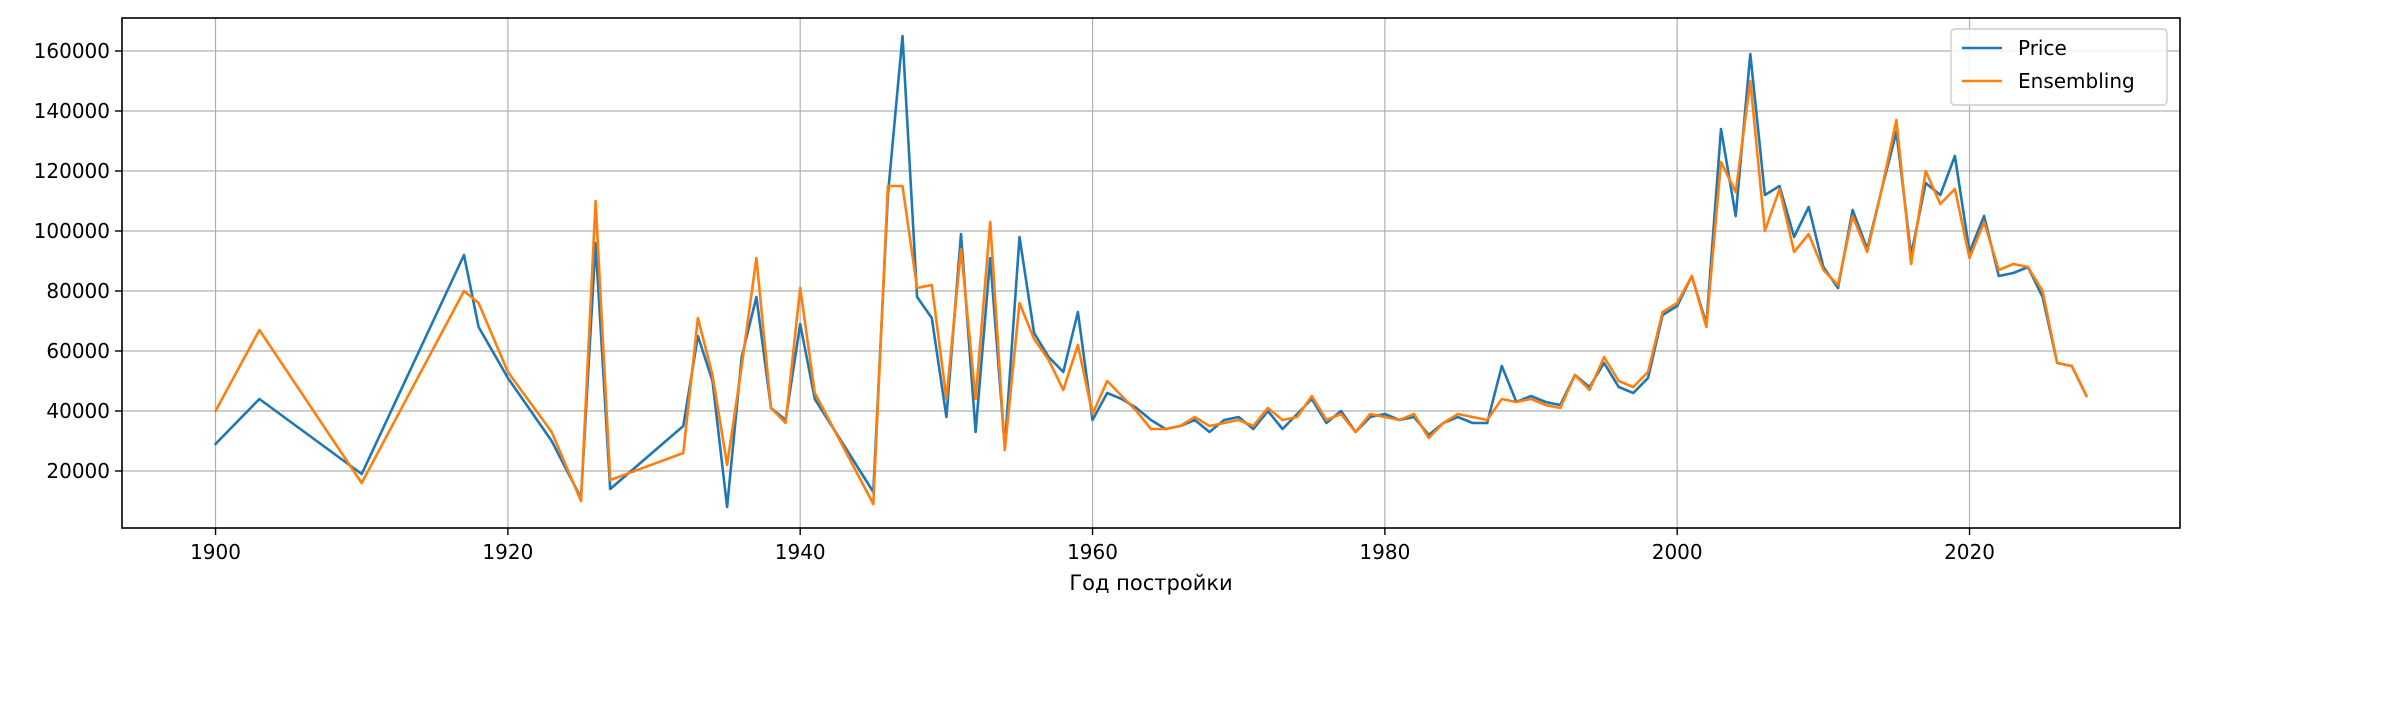  I want to click on x-tick-label: 1980, so click(1384, 552).